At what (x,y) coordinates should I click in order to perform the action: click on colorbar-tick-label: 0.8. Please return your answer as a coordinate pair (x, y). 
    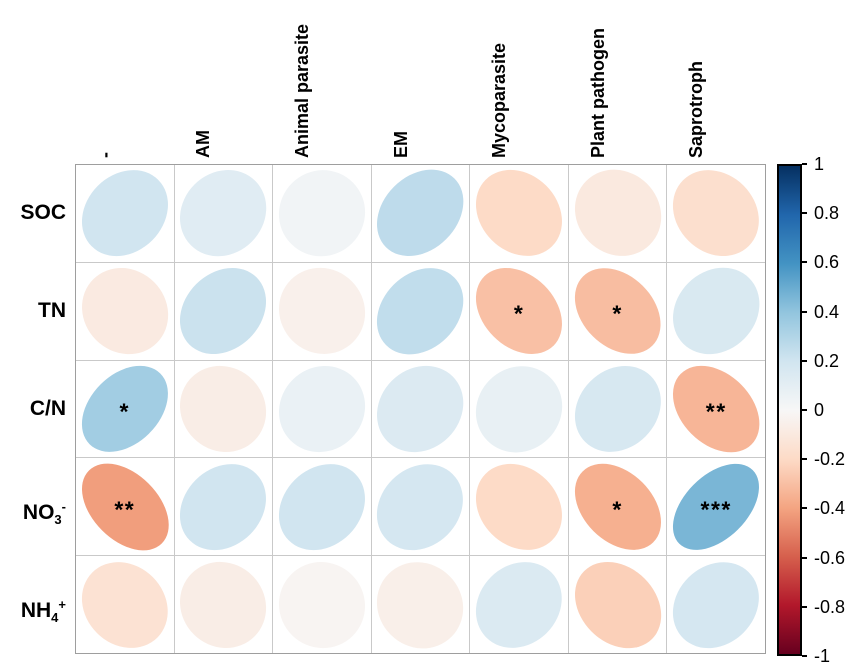
    Looking at the image, I should click on (827, 213).